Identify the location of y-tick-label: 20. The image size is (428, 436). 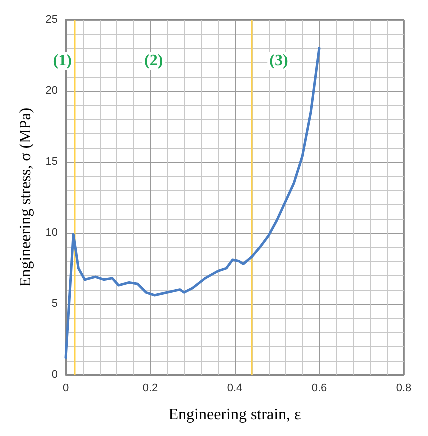
(52, 91).